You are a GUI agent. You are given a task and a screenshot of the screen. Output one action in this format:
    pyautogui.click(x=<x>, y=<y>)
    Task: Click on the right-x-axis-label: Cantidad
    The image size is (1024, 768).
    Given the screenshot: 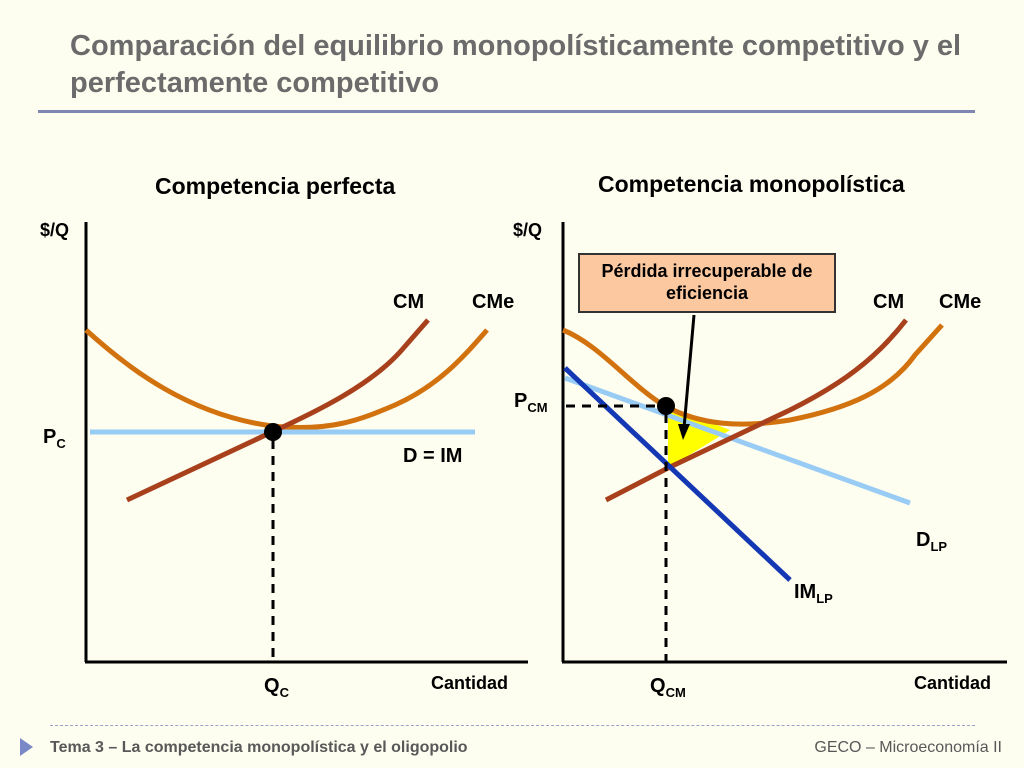 What is the action you would take?
    pyautogui.click(x=952, y=683)
    